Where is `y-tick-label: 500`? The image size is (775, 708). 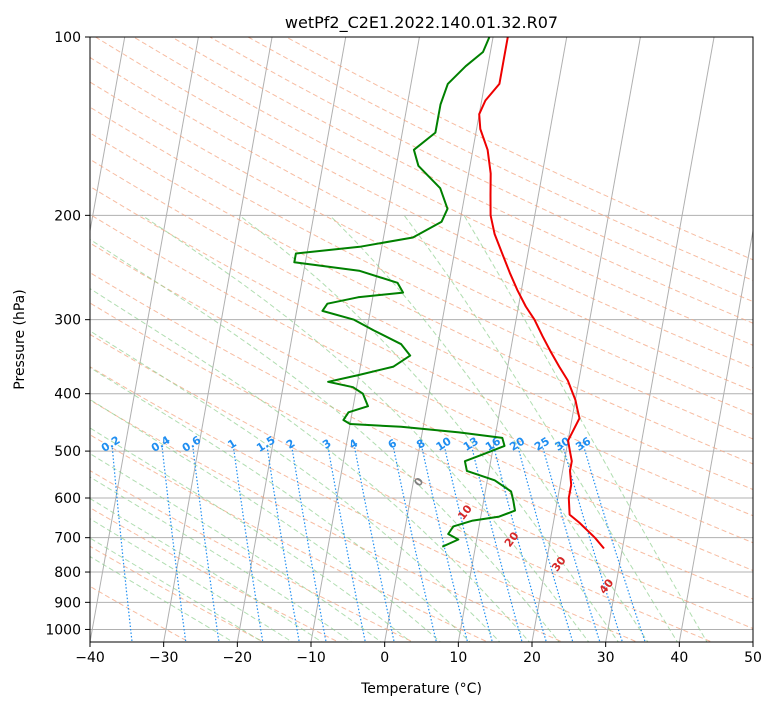
y-tick-label: 500 is located at coordinates (67, 452).